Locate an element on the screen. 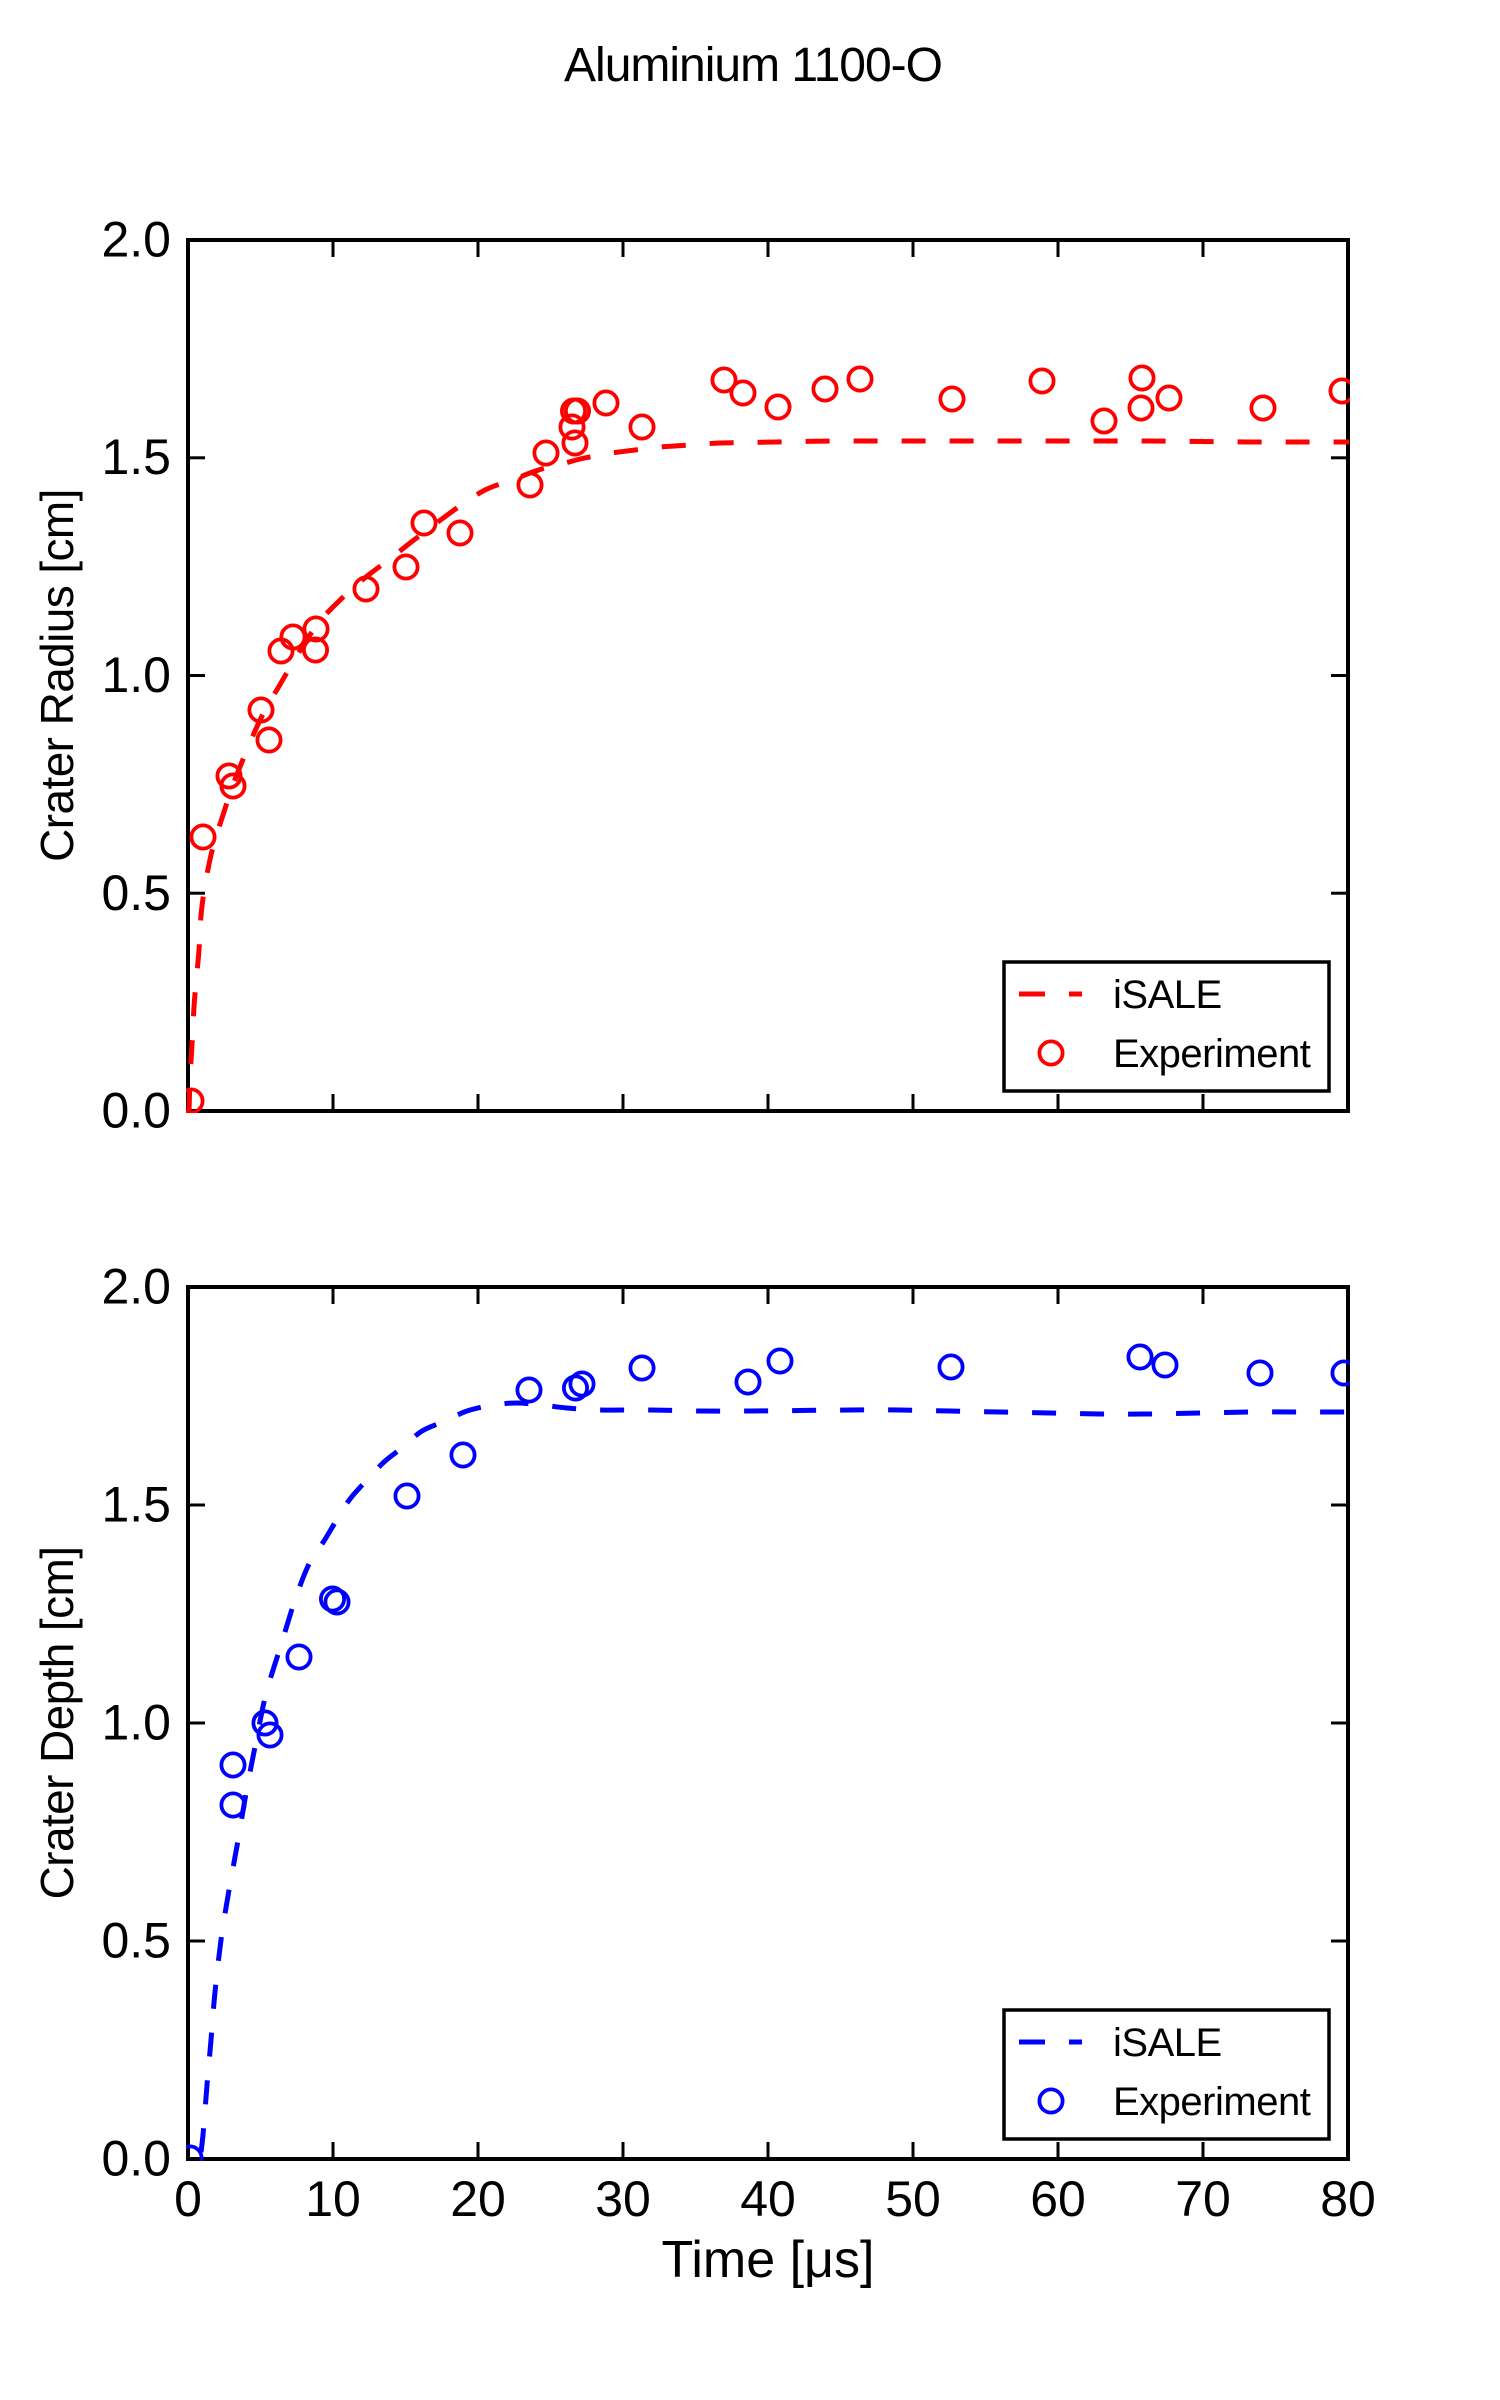 This screenshot has width=1500, height=2400. svg-text: 10 is located at coordinates (333, 2199).